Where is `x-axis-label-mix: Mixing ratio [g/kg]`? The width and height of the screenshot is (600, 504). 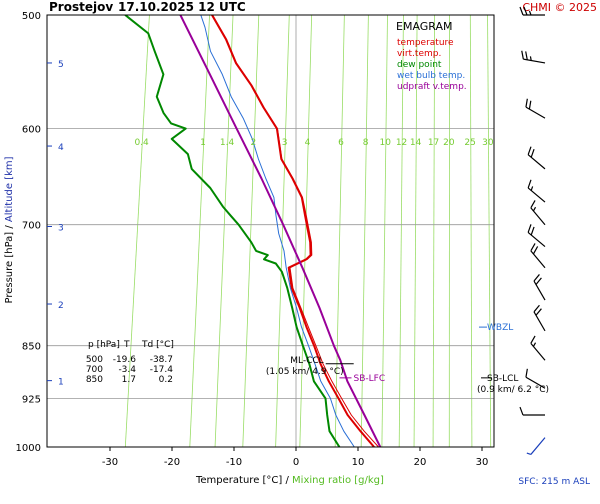 x-axis-label-mix: Mixing ratio [g/kg] is located at coordinates (338, 480).